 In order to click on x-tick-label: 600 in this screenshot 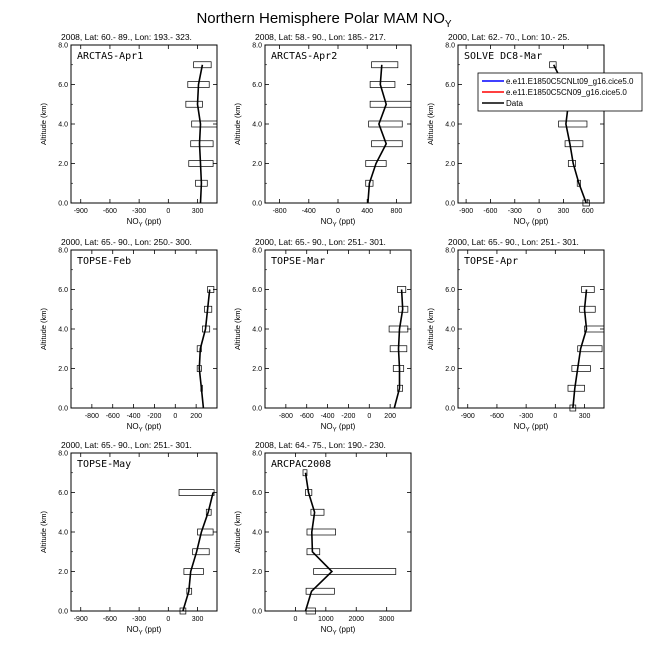, I will do `click(588, 211)`.